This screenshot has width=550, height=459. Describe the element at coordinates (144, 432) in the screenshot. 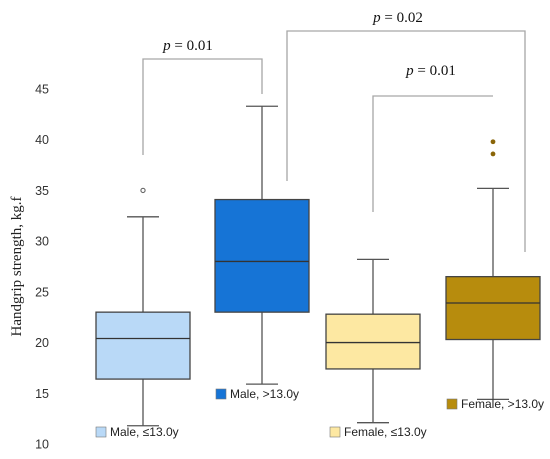

I see `legend-label: Male, ≤13.0y` at that location.